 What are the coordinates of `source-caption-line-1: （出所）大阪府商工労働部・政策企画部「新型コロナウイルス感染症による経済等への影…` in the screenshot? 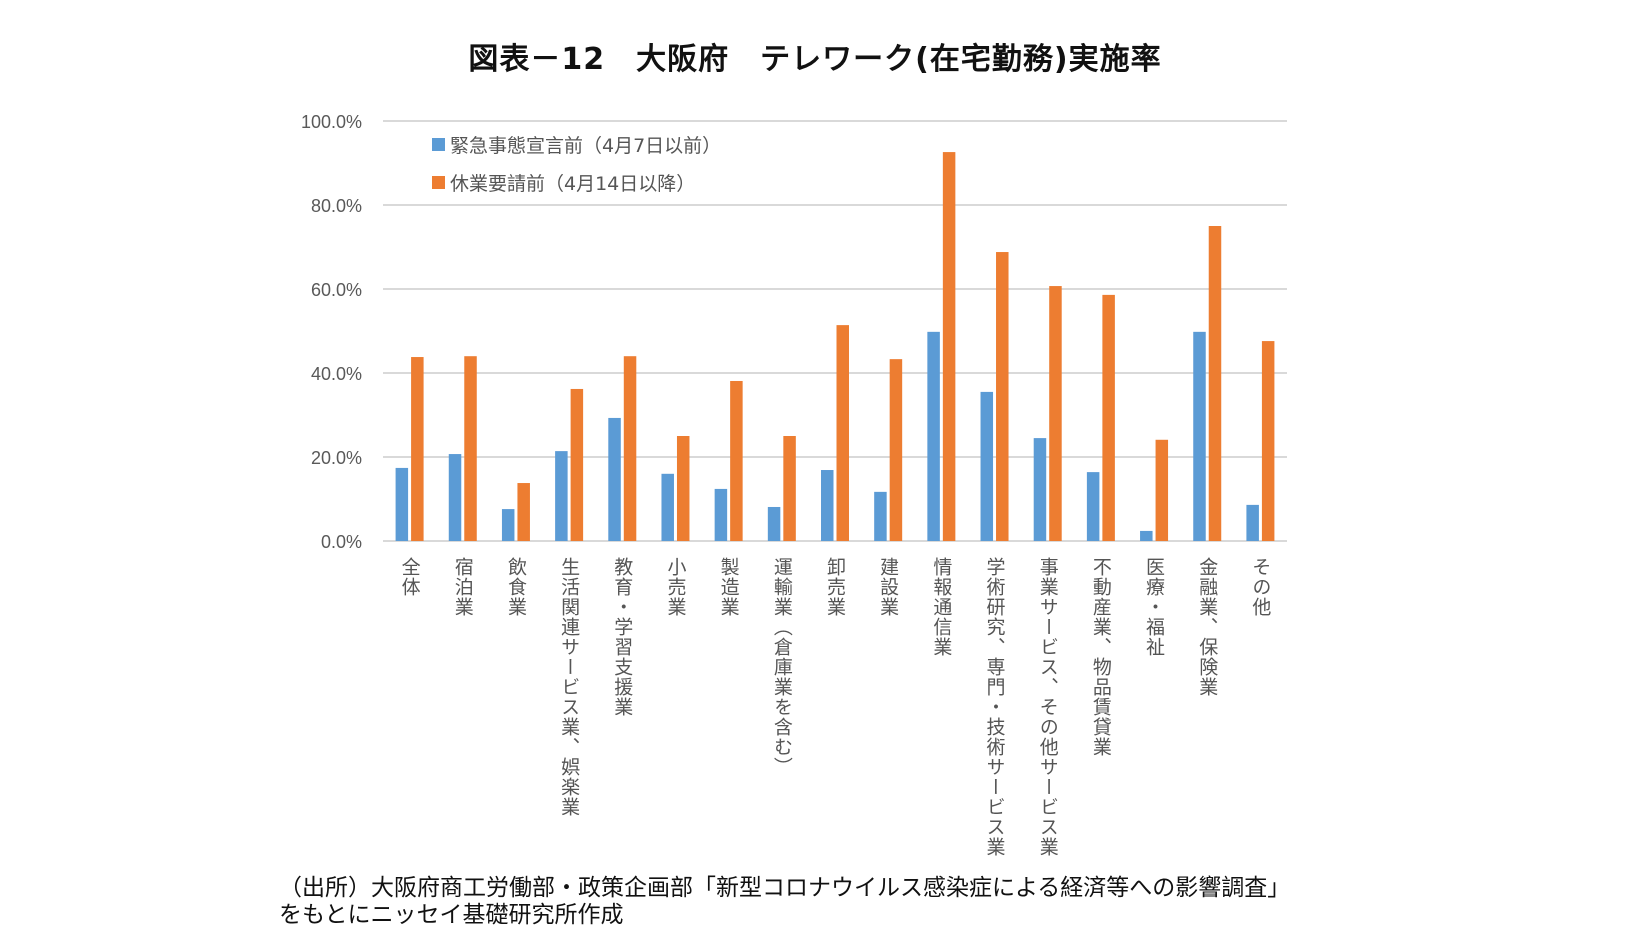 It's located at (785, 888).